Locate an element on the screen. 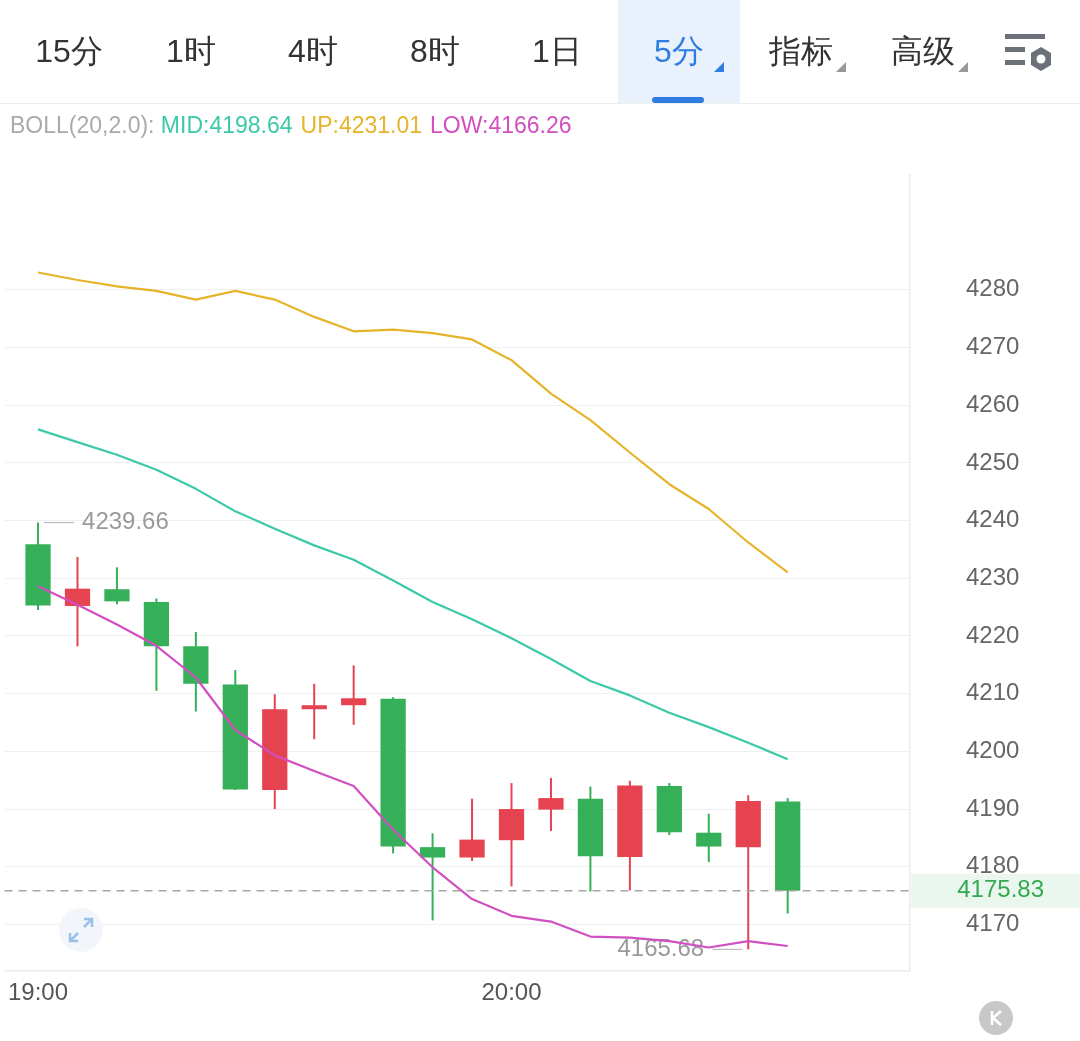 The image size is (1080, 1041). legend-title: BOLL(20,2.0): is located at coordinates (83, 125).